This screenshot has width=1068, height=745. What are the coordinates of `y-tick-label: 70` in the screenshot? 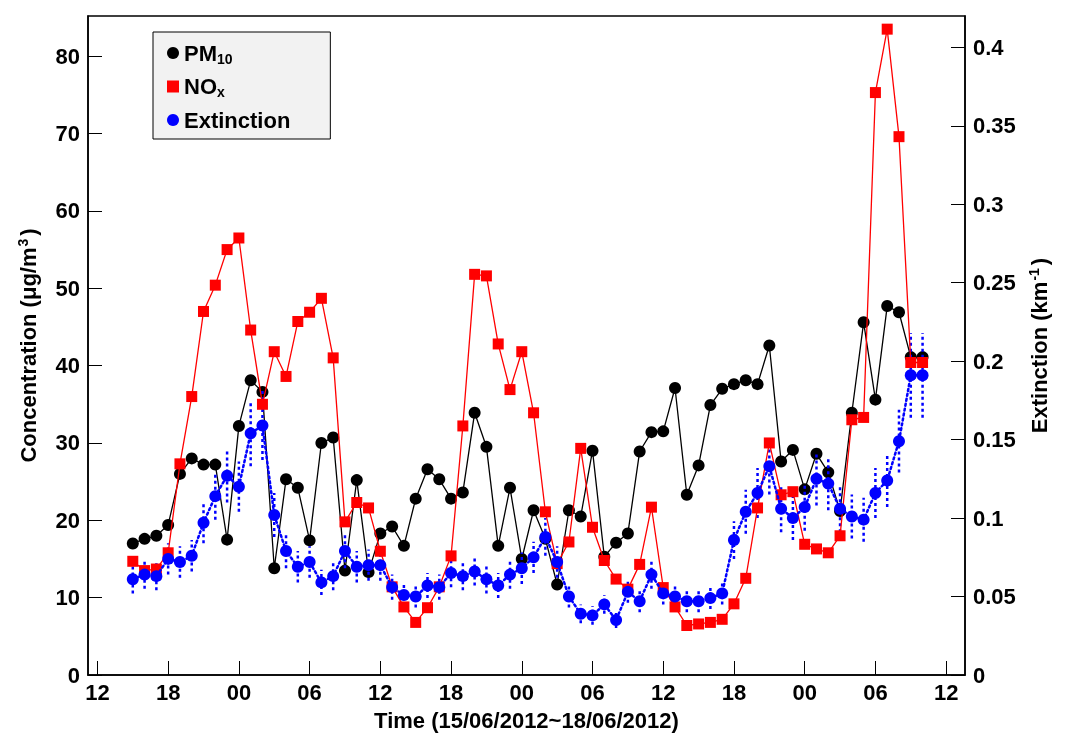 It's located at (67, 134).